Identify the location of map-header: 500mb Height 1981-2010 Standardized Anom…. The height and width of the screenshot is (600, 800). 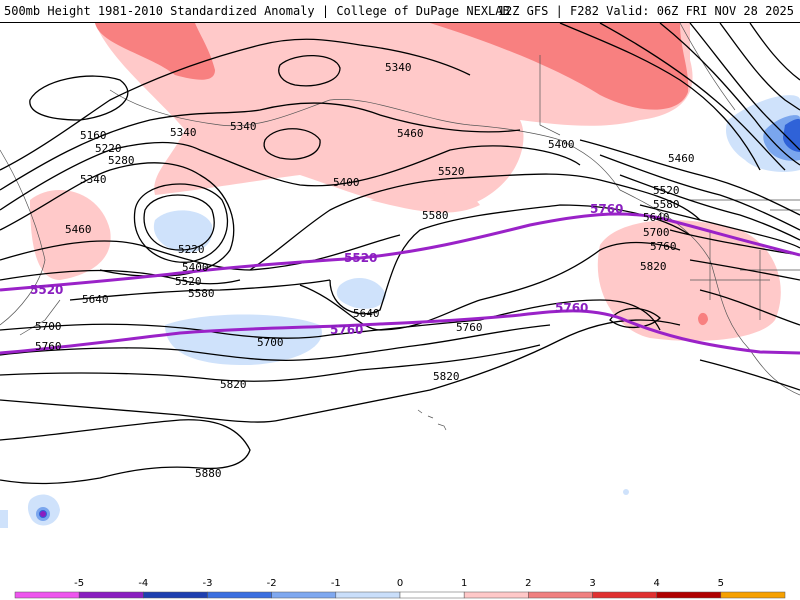
(400, 11).